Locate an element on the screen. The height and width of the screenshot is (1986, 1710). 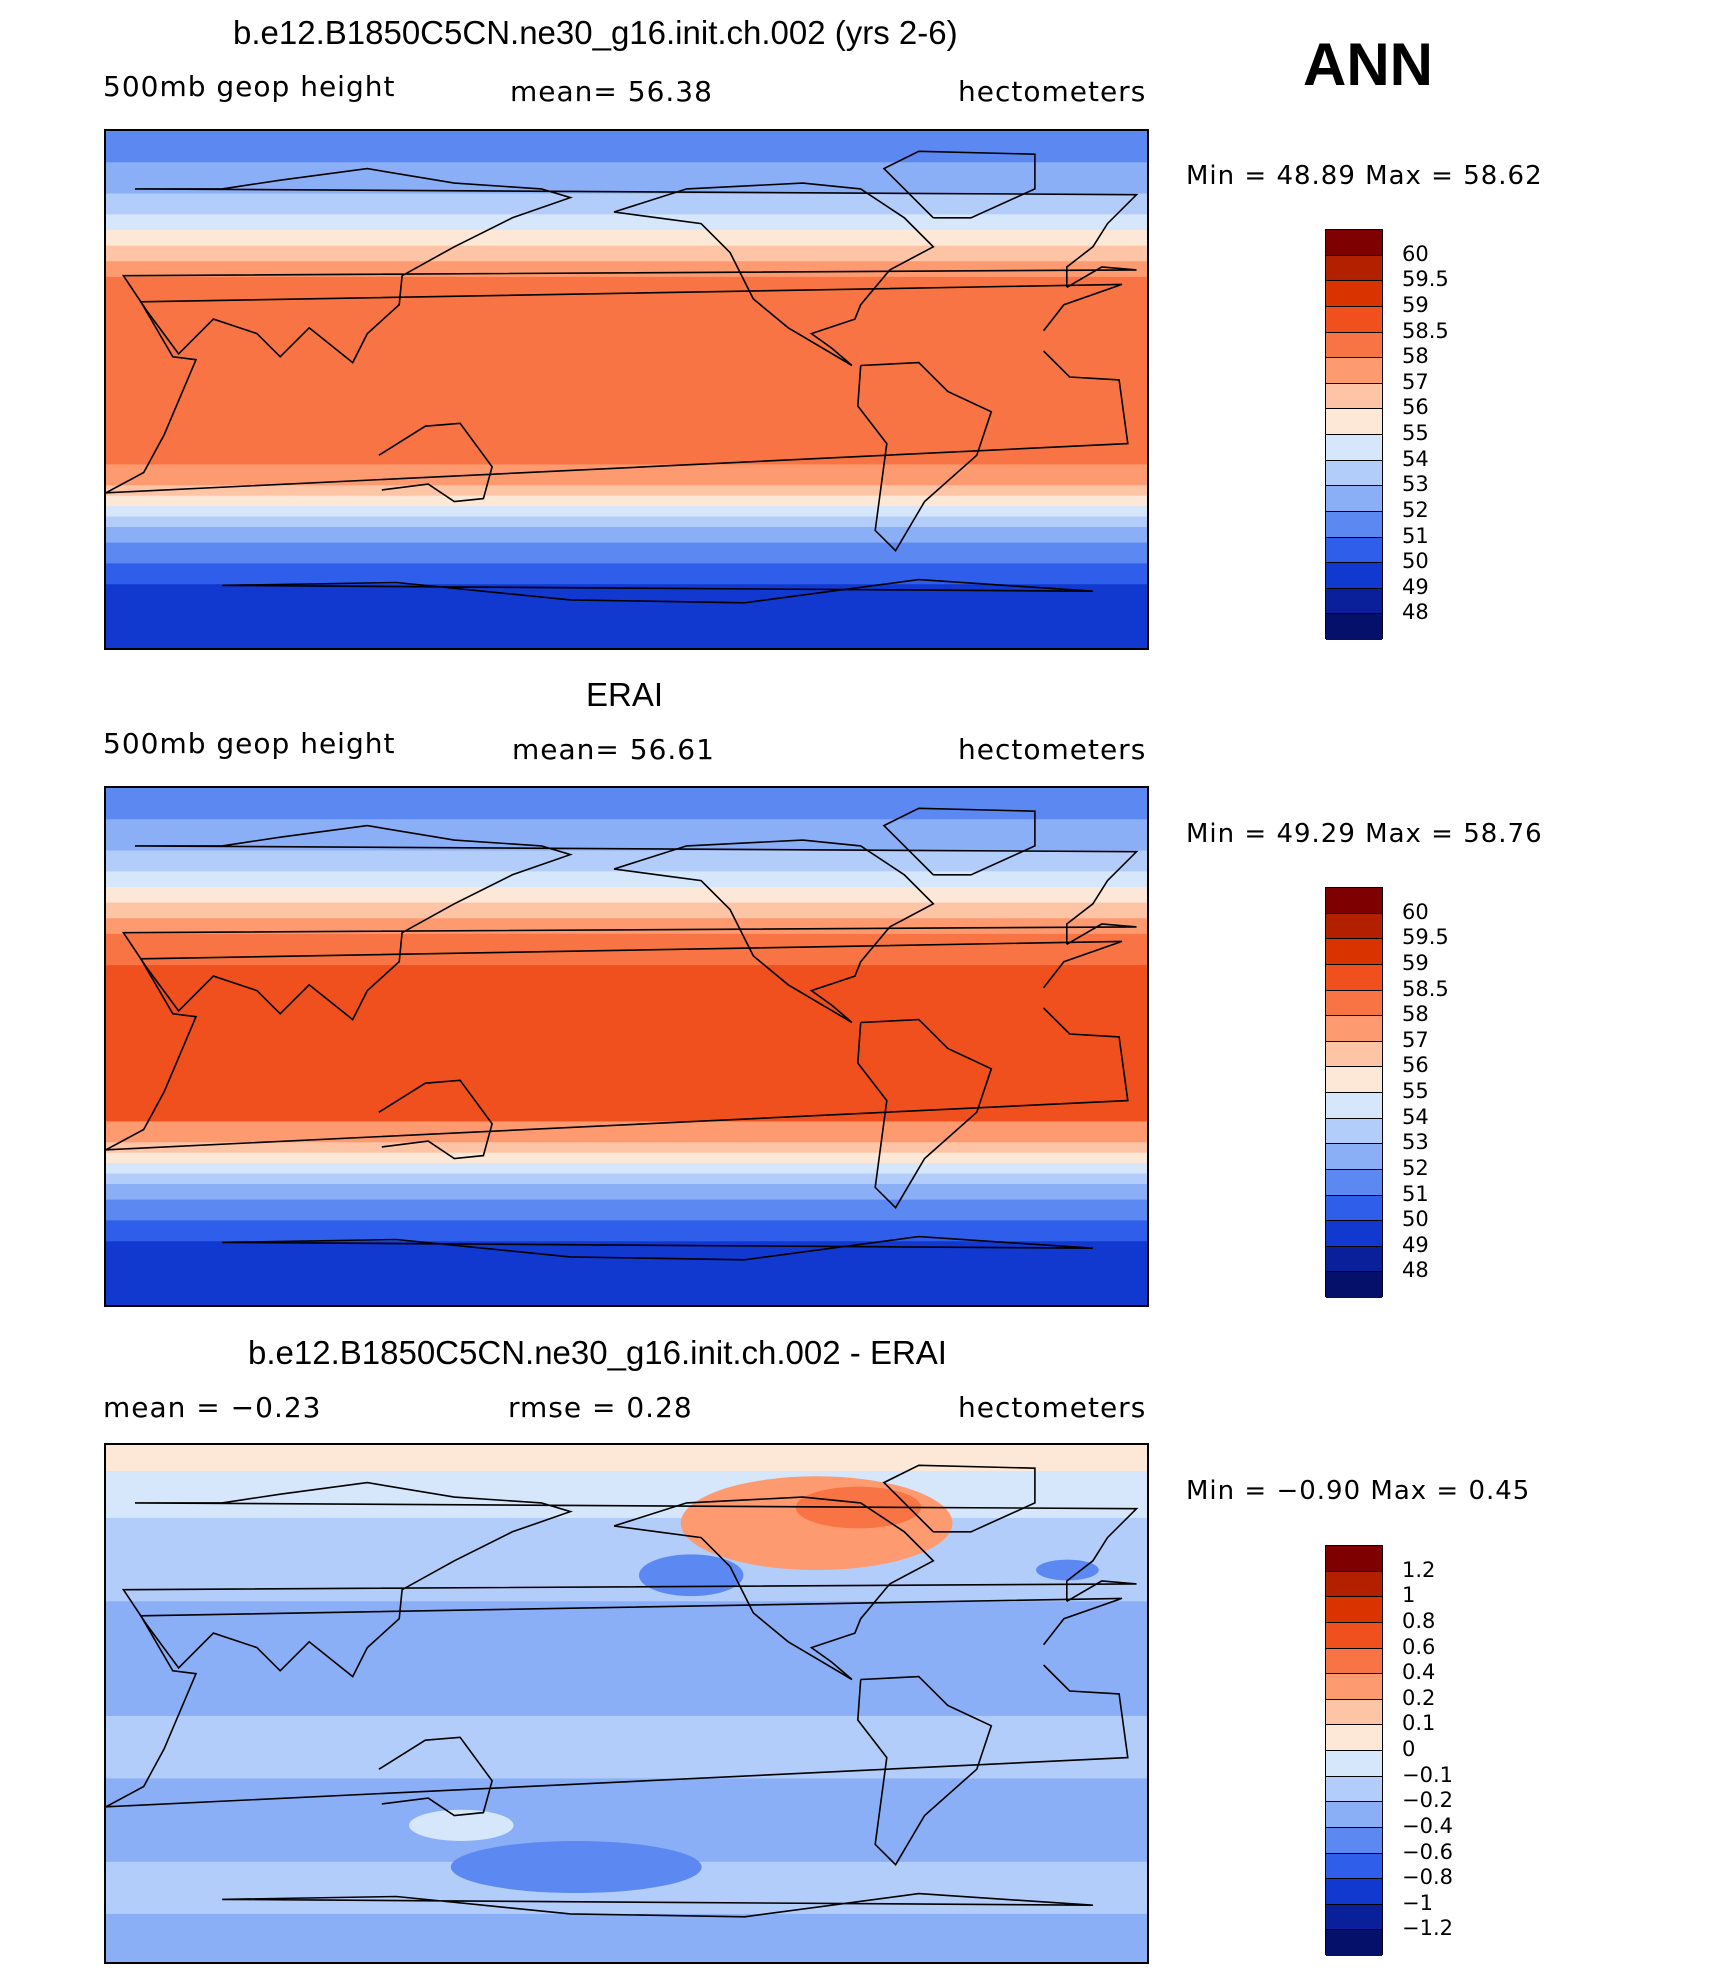
colorbar-tick-label: −1.2 is located at coordinates (1427, 1928).